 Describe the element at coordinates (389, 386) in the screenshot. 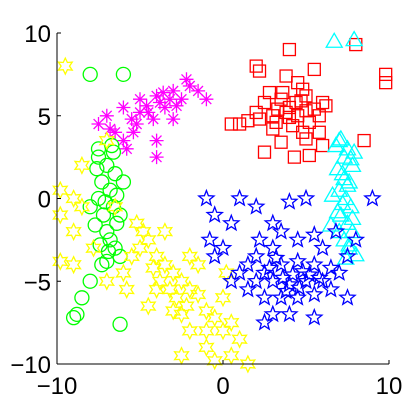

I see `x-tick-label: 10` at that location.